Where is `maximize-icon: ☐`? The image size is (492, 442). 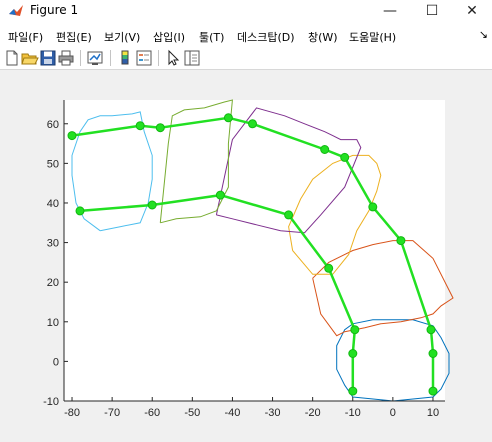 maximize-icon: ☐ is located at coordinates (432, 11).